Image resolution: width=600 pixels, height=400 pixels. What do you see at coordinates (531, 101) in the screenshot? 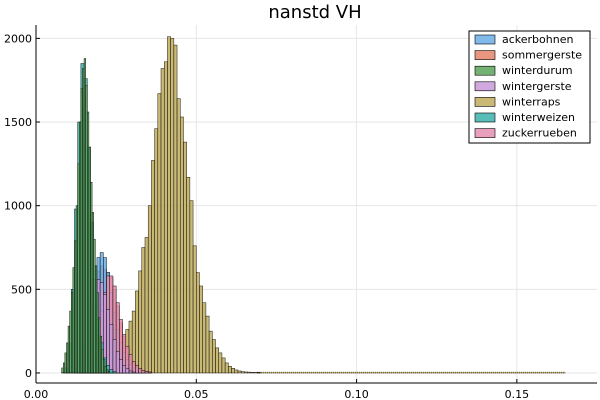
I see `legend-label: winterraps` at bounding box center [531, 101].